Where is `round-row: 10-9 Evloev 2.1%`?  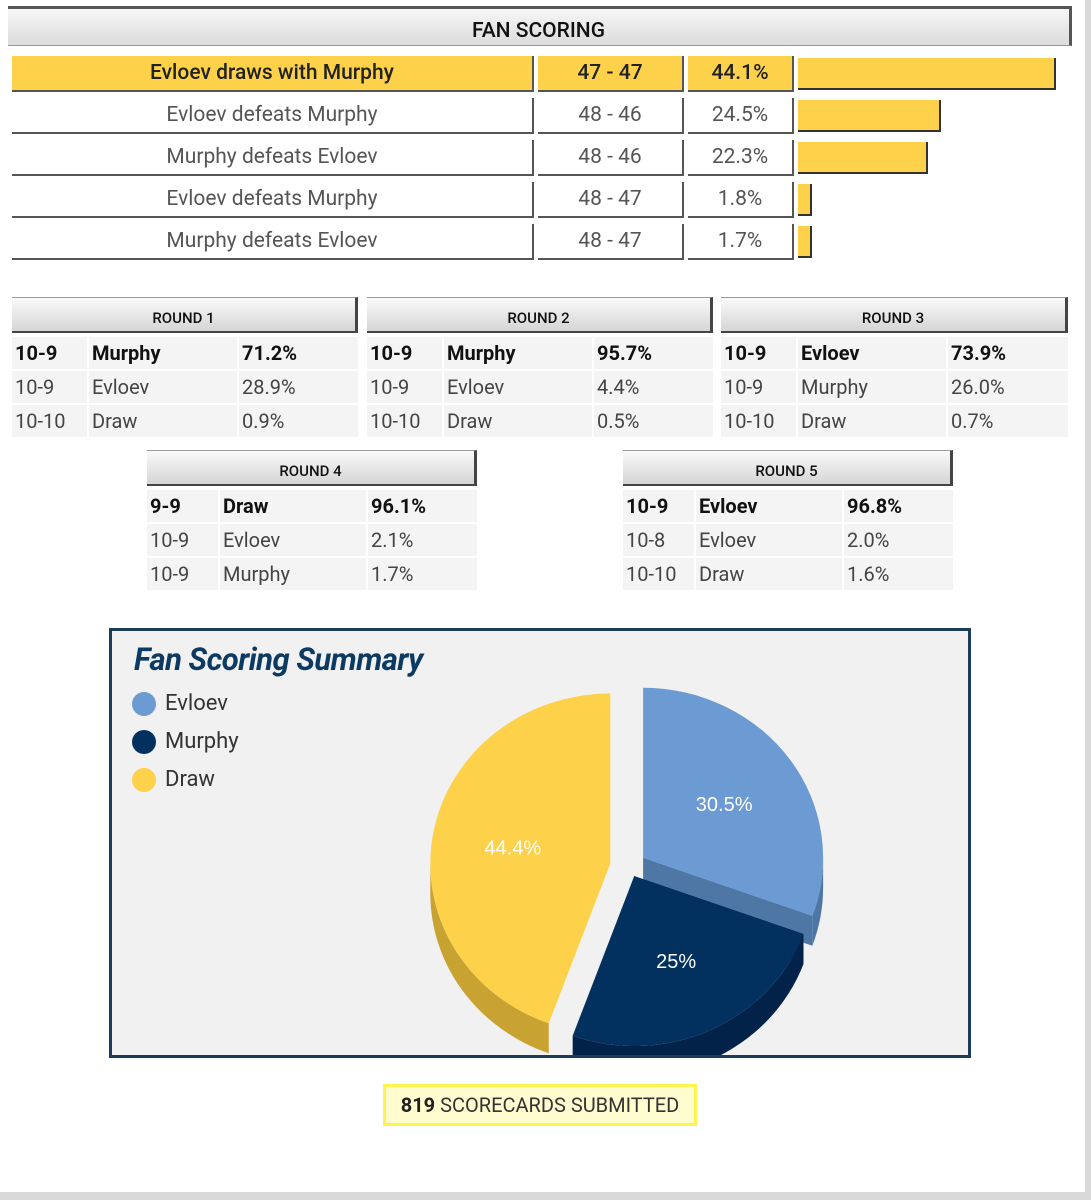 round-row: 10-9 Evloev 2.1% is located at coordinates (312, 540).